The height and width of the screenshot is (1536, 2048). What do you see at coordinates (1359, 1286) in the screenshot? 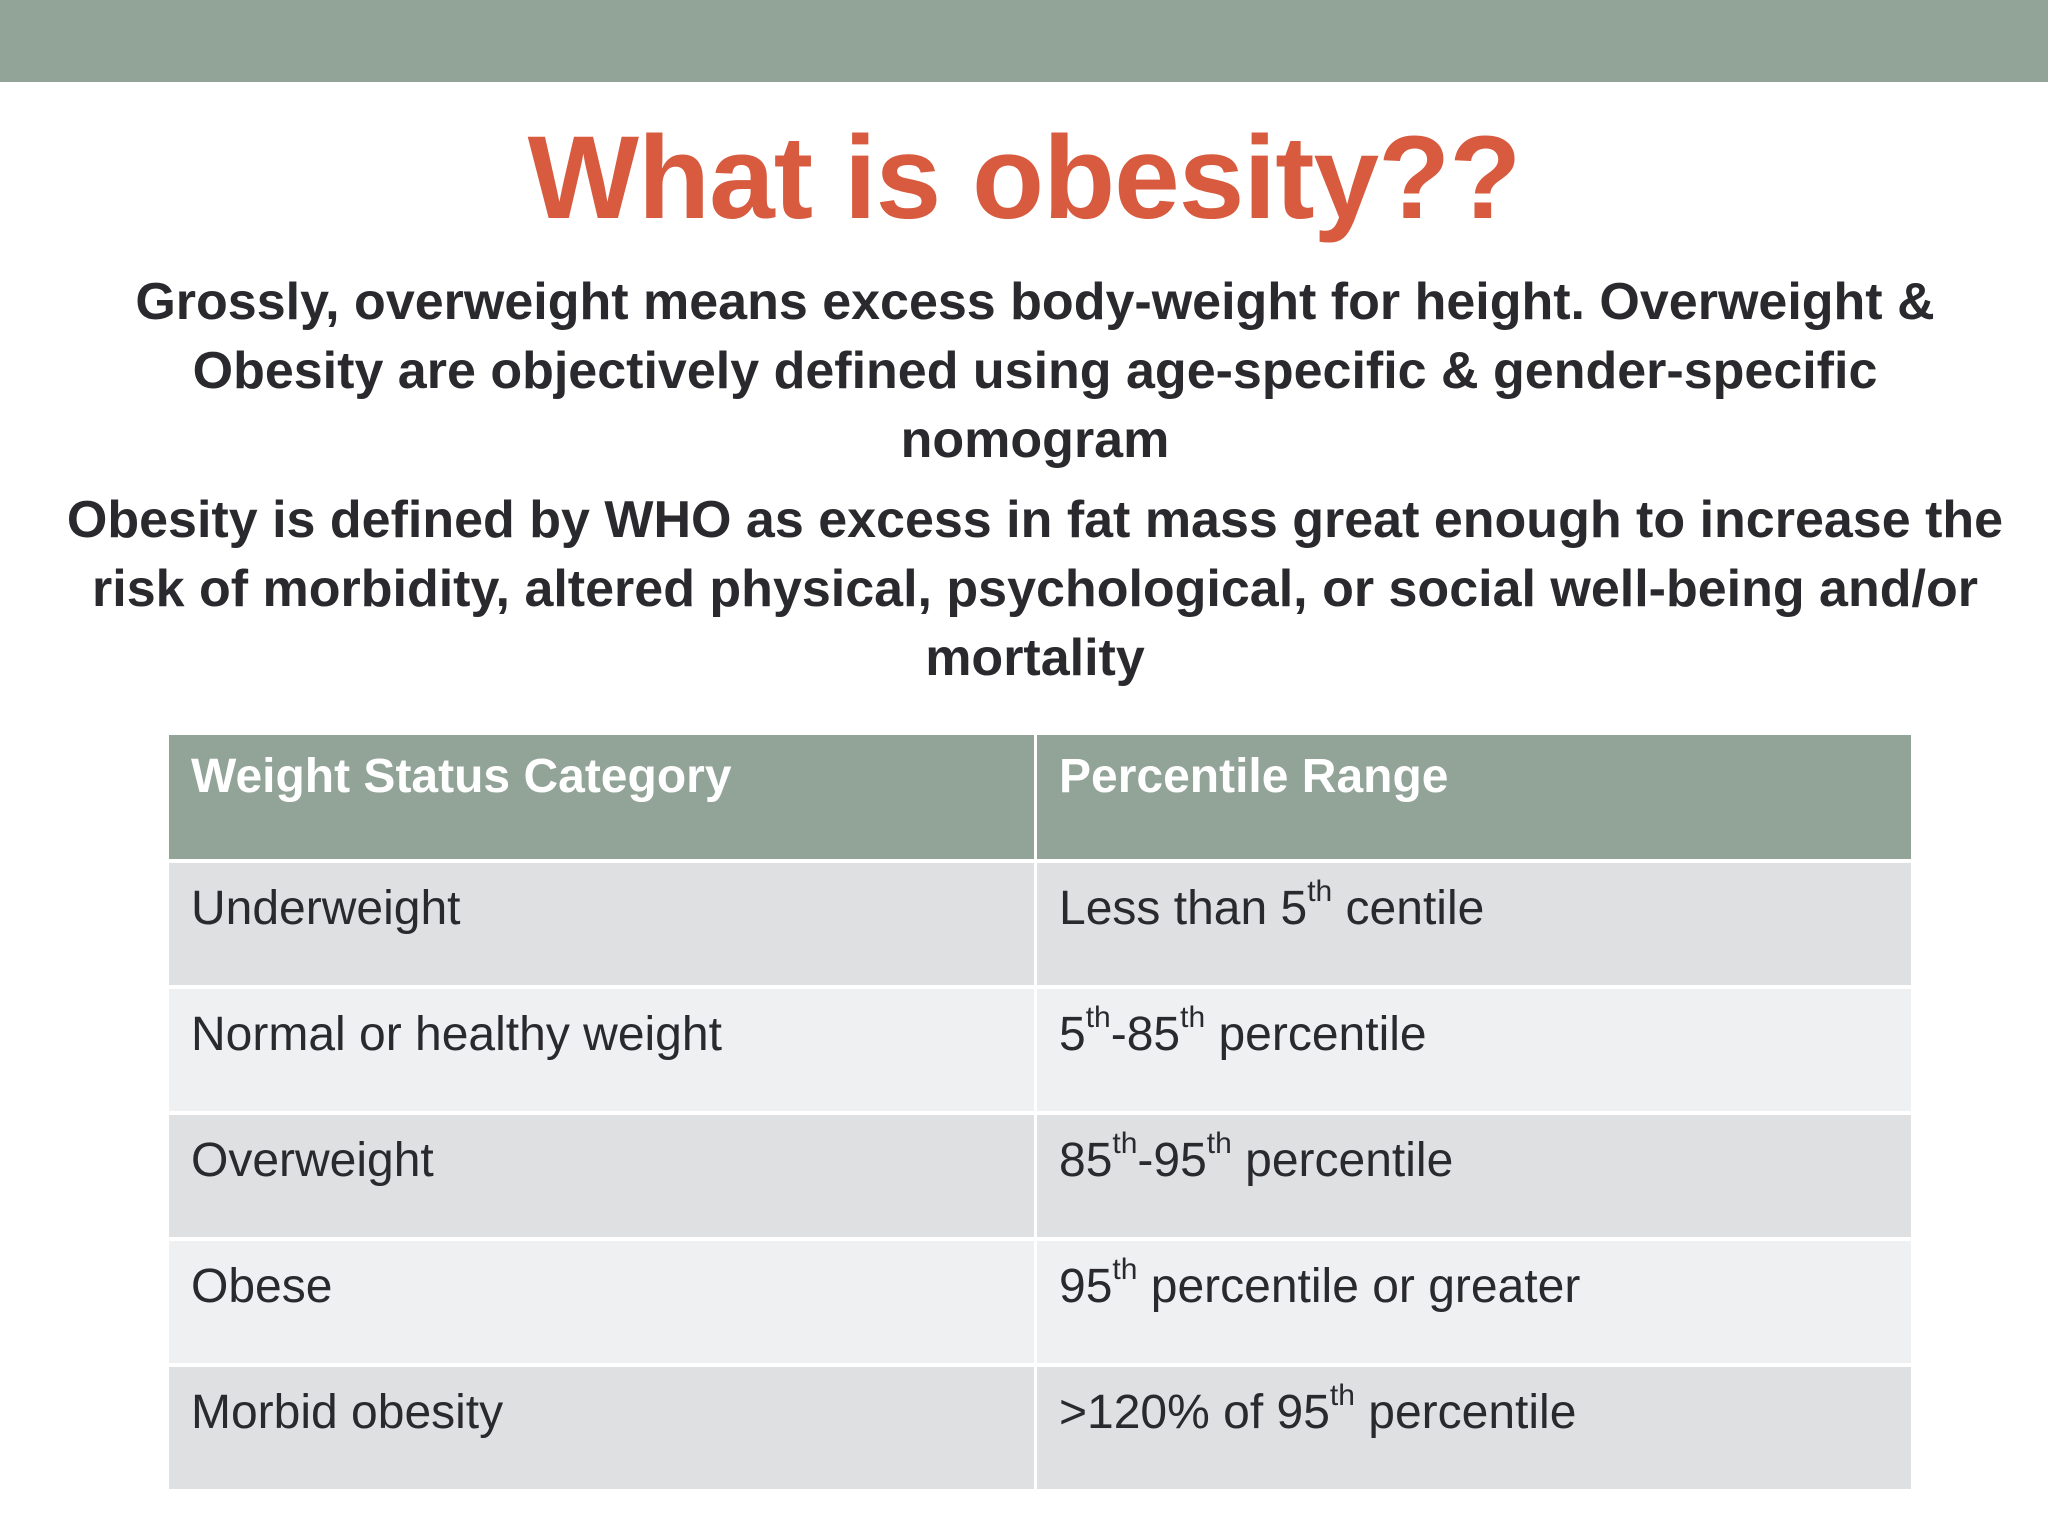
I see `range-text: percentile or greater` at bounding box center [1359, 1286].